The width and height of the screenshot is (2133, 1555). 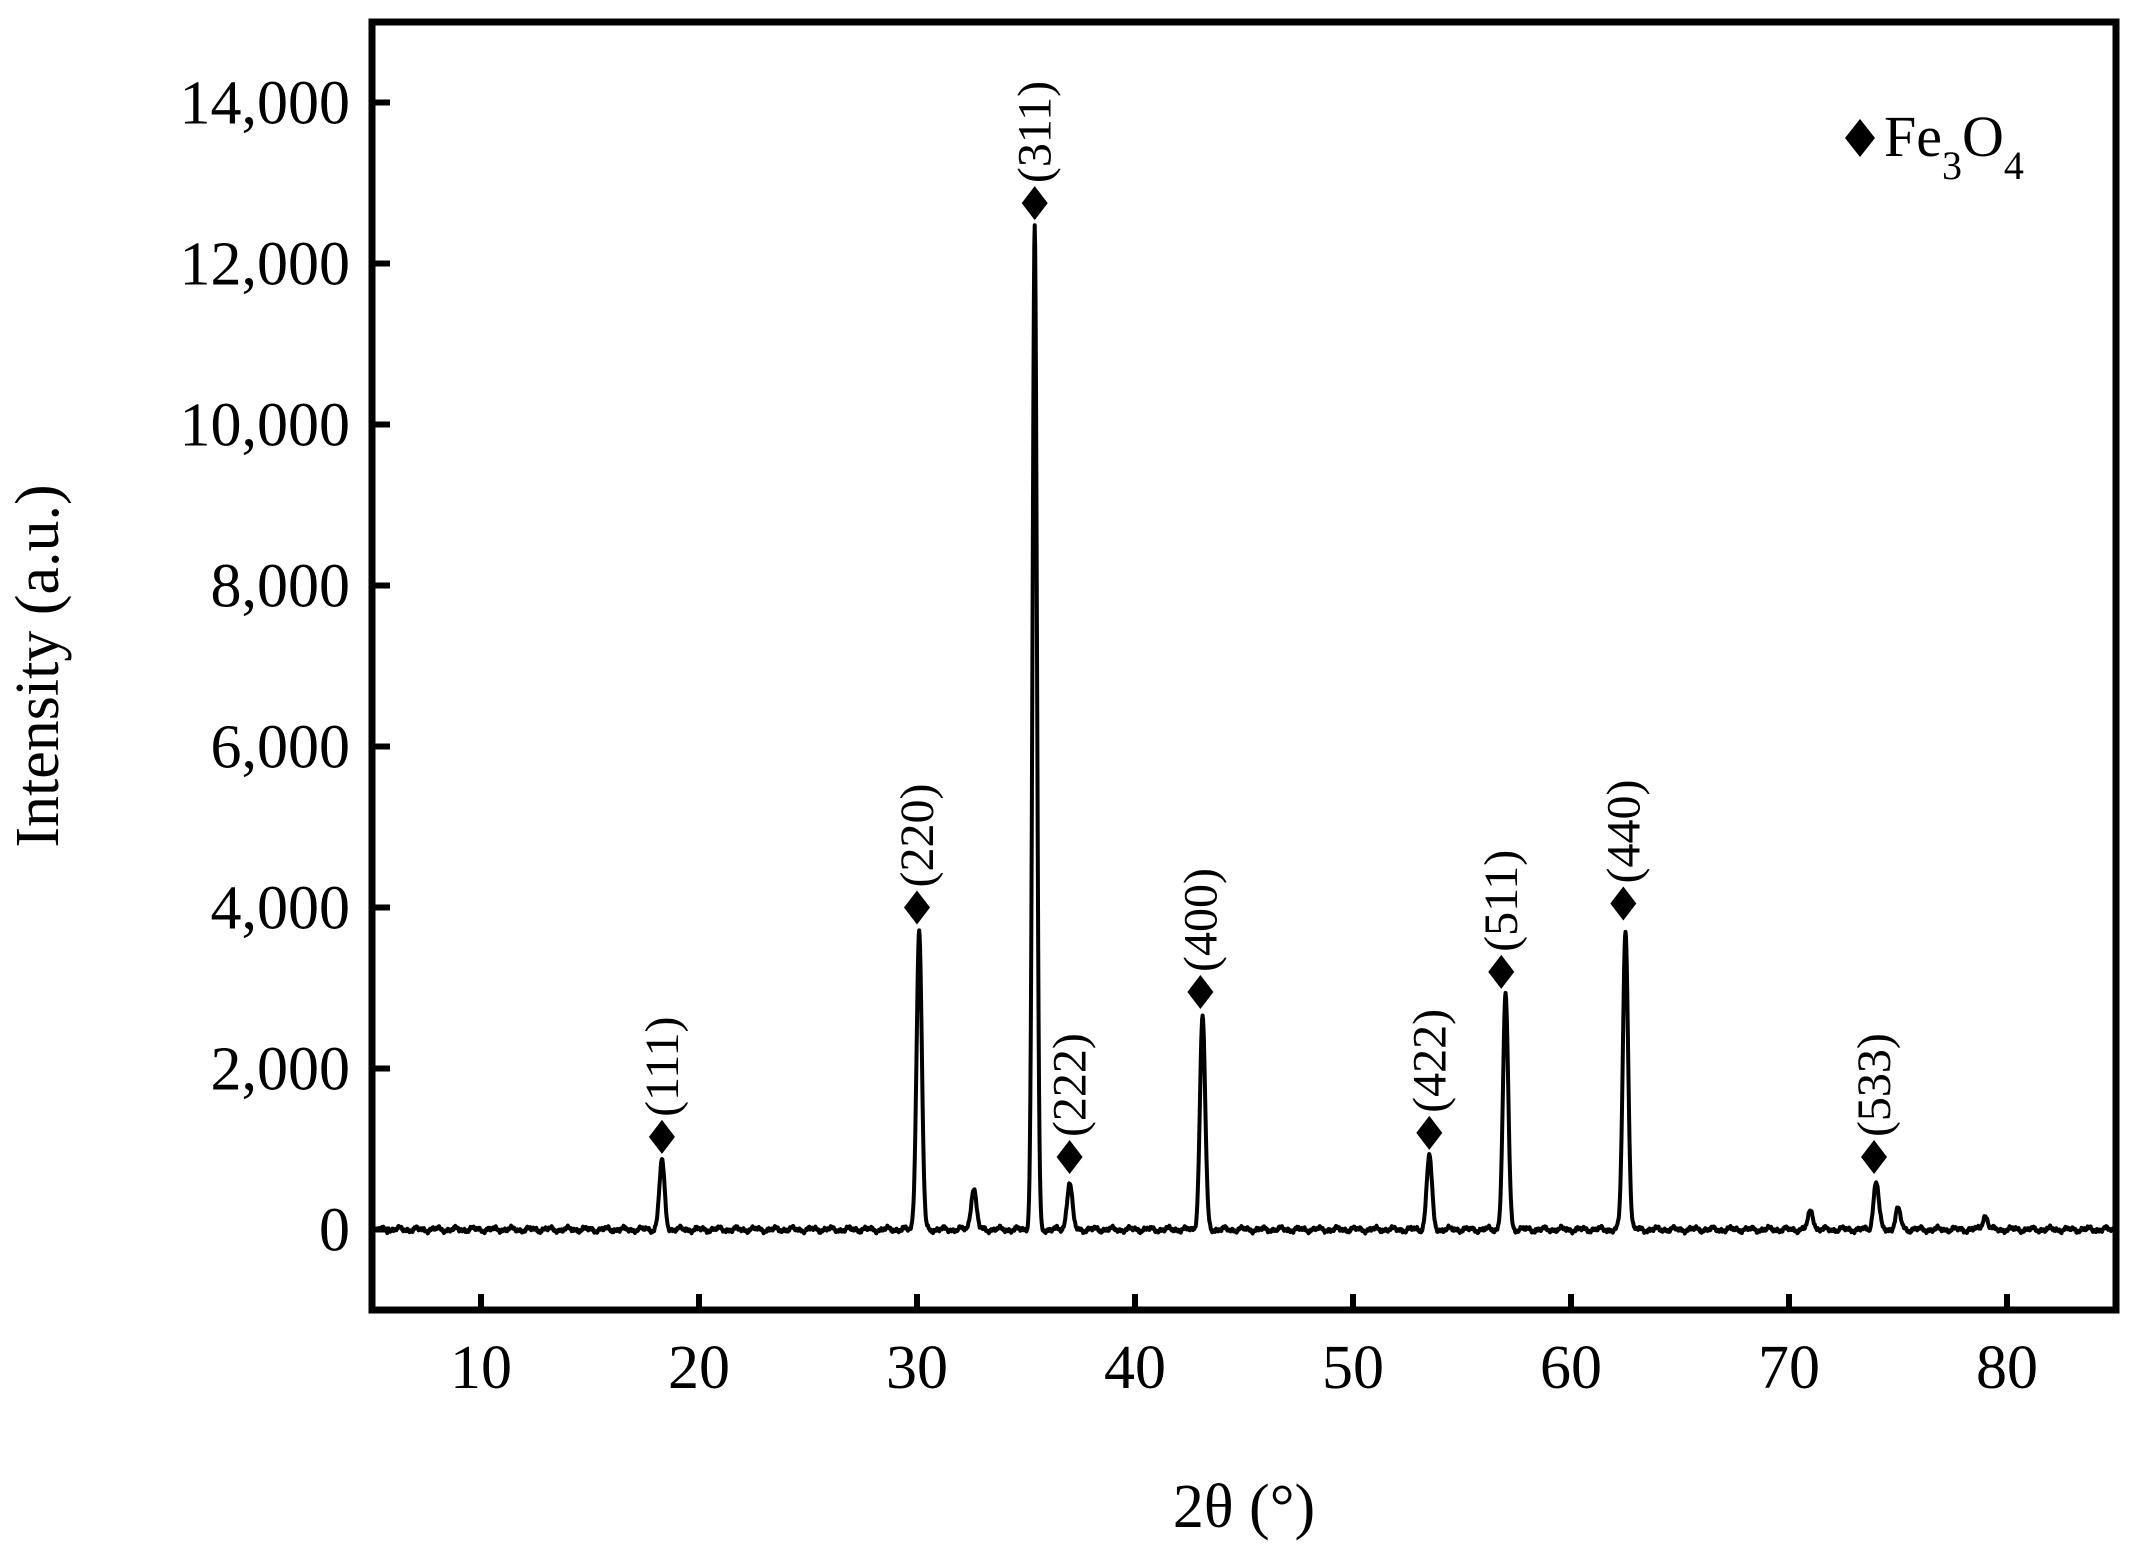 What do you see at coordinates (1244, 1348) in the screenshot?
I see `x-axis: 10 20 30 40 50 60 70 80` at bounding box center [1244, 1348].